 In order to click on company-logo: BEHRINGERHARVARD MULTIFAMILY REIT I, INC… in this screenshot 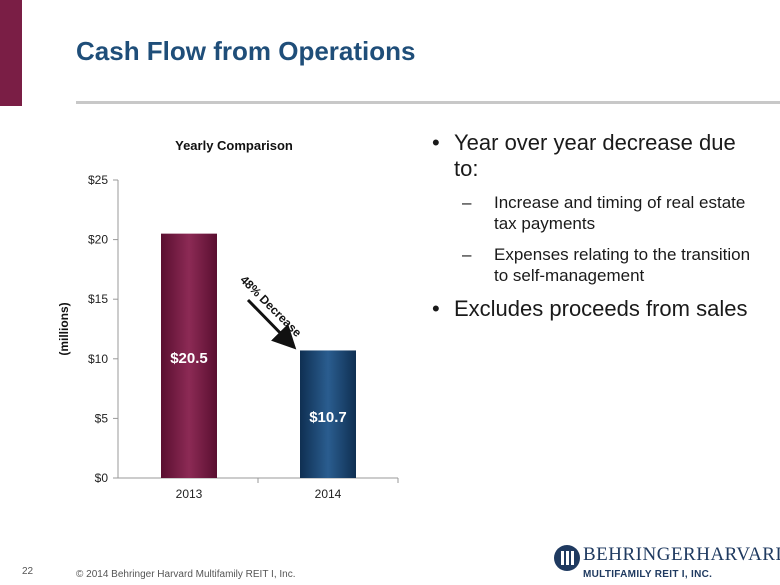, I will do `click(666, 562)`.